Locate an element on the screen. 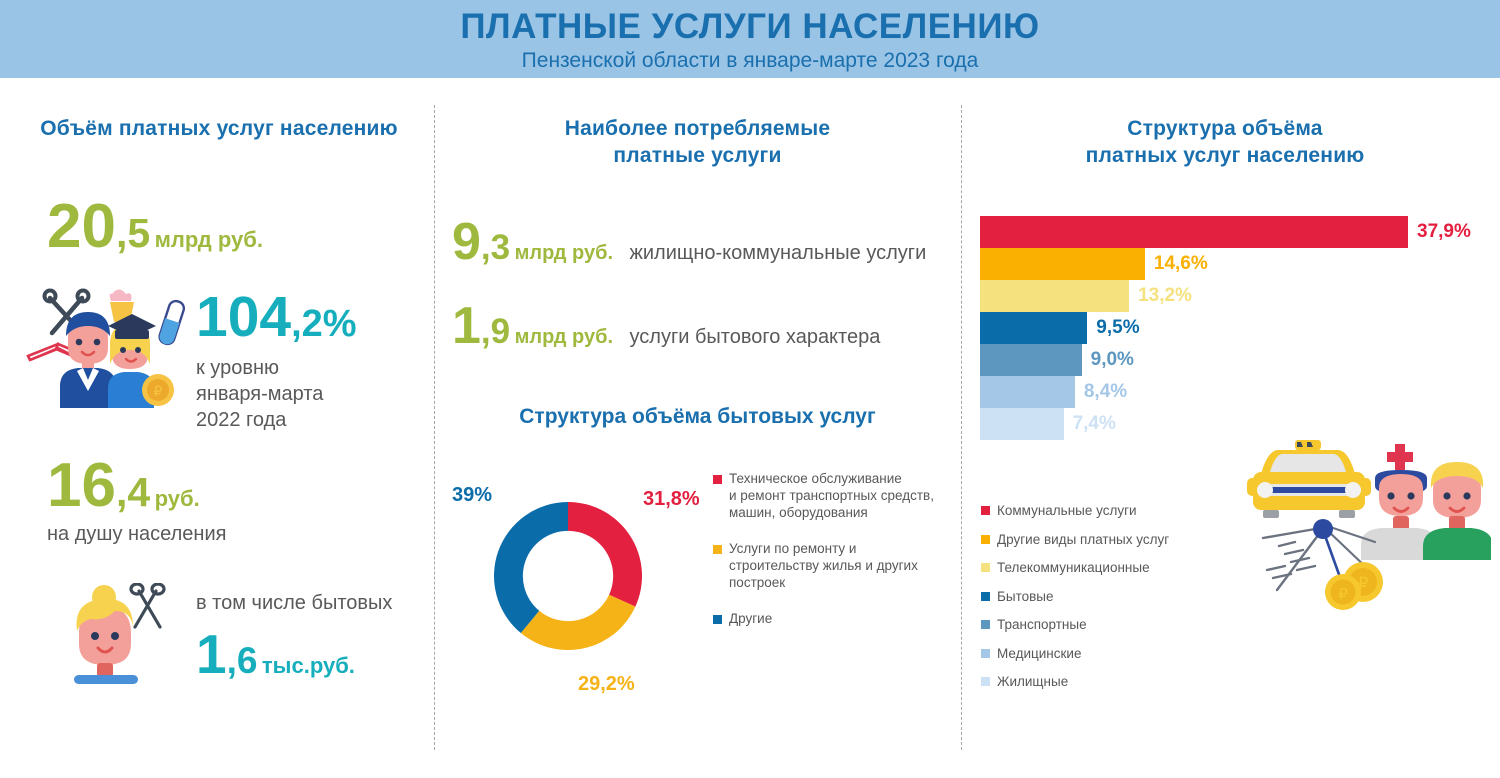 The image size is (1500, 778). stat-index-to-previous-year: 104,2% is located at coordinates (276, 317).